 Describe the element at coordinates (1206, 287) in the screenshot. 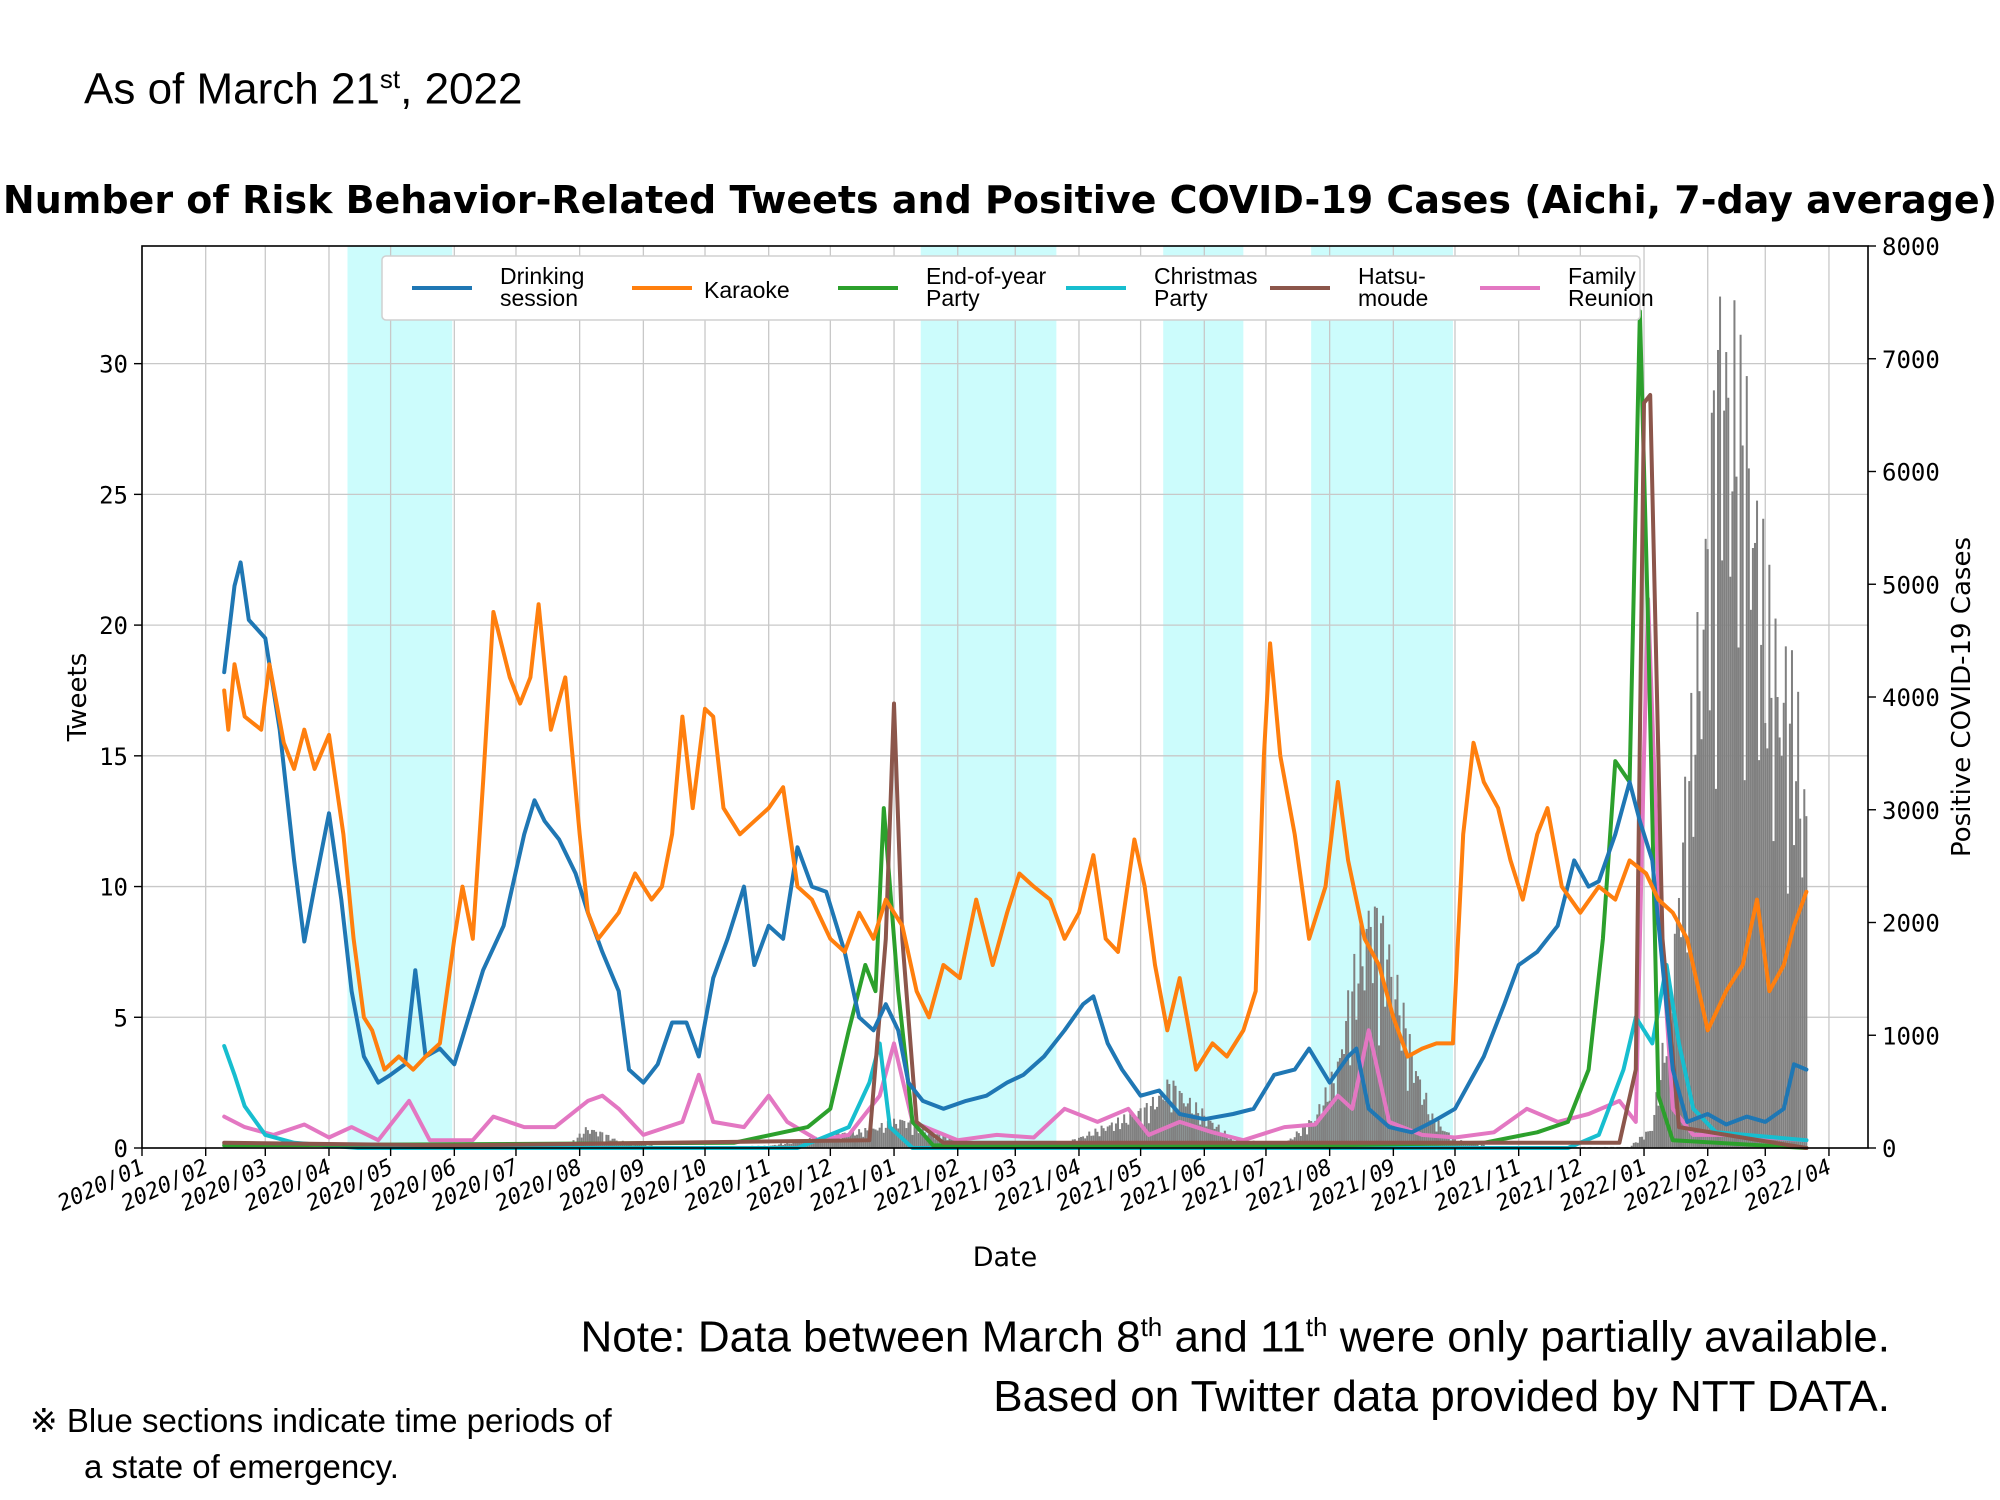

I see `legend-label-christmas: Christmas Party` at that location.